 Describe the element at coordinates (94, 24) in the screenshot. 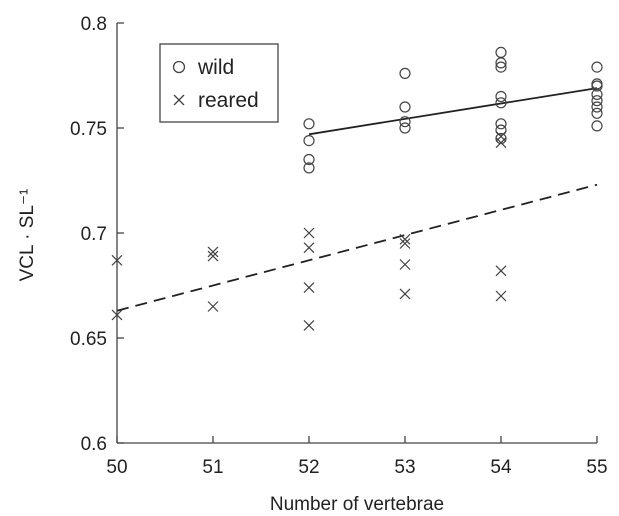

I see `y-tick-label: 0.8` at that location.